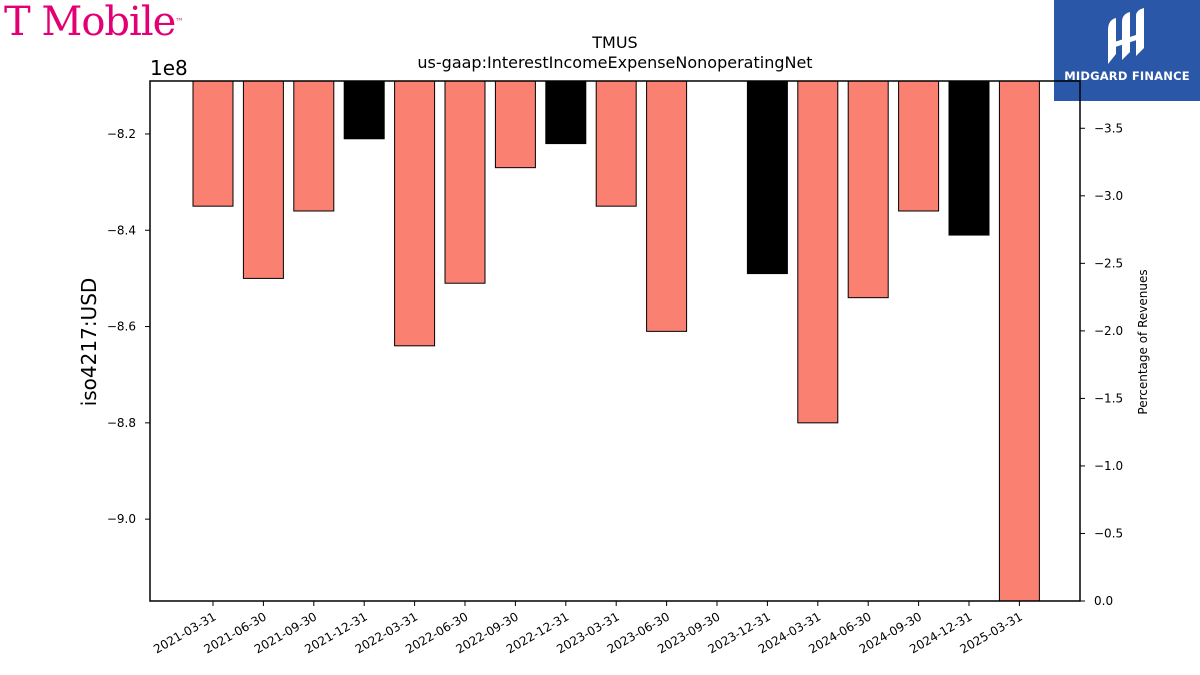 The width and height of the screenshot is (1200, 675). Describe the element at coordinates (121, 134) in the screenshot. I see `y-tick-label: −8.2` at that location.